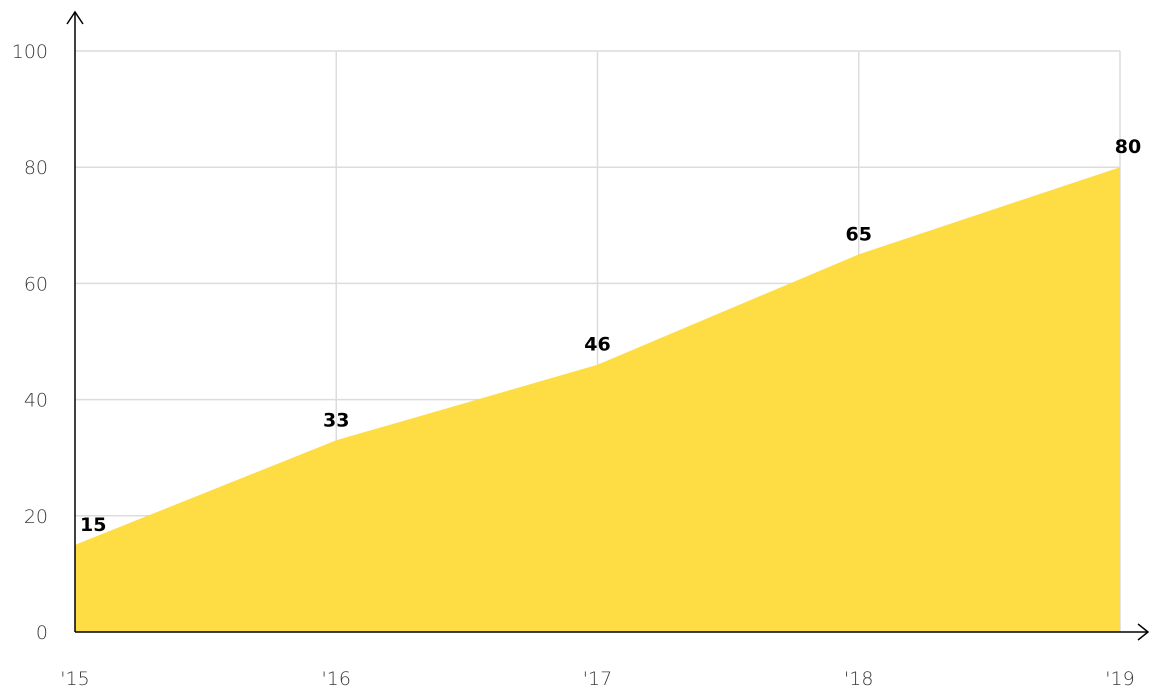 The width and height of the screenshot is (1151, 691). Describe the element at coordinates (42, 633) in the screenshot. I see `y-tick-label: 0` at that location.